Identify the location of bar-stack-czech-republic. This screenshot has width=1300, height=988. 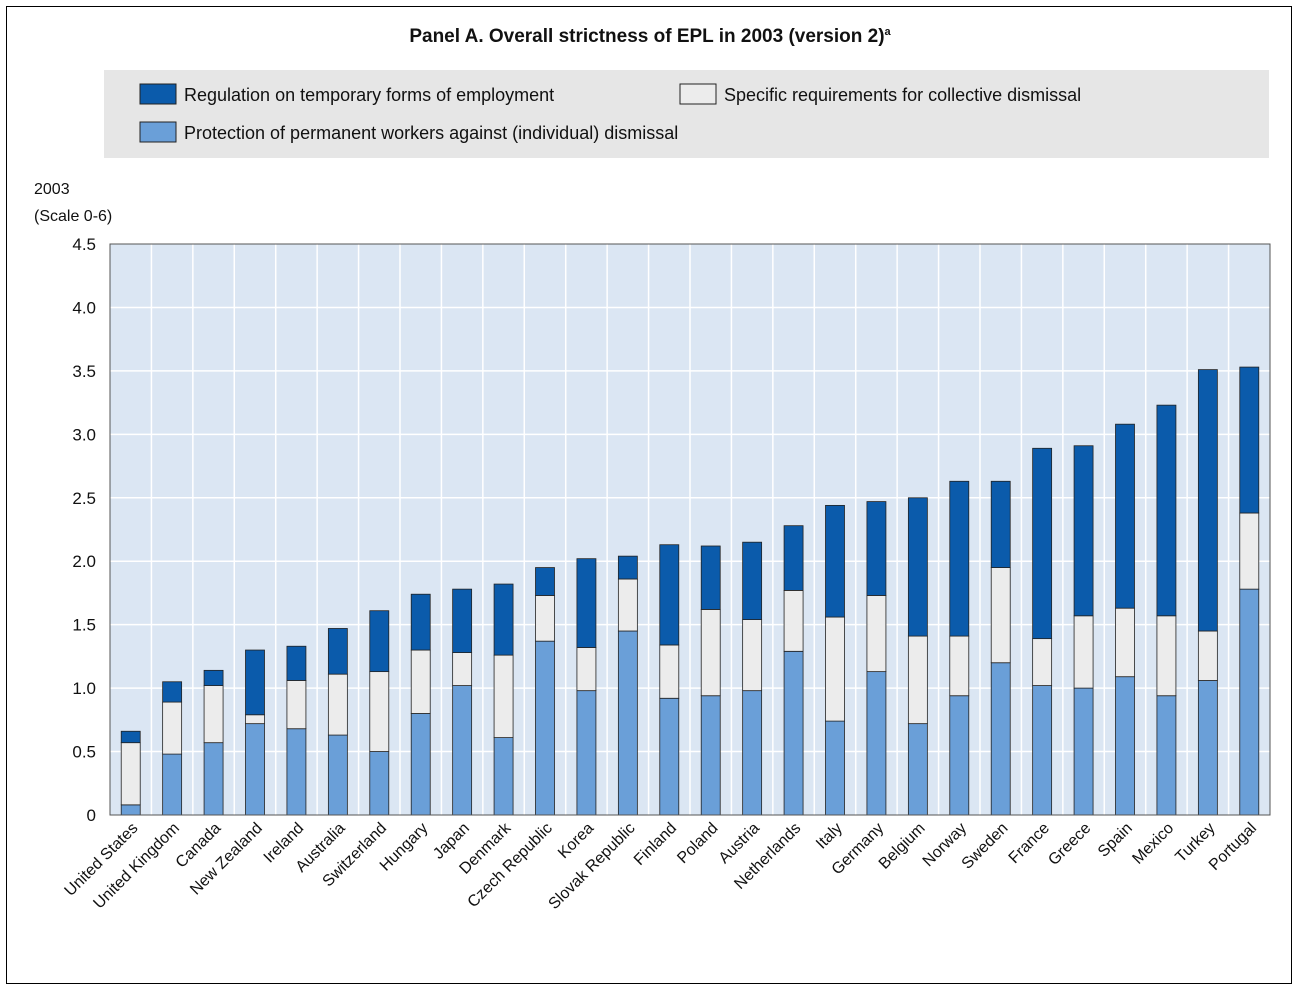
(545, 691).